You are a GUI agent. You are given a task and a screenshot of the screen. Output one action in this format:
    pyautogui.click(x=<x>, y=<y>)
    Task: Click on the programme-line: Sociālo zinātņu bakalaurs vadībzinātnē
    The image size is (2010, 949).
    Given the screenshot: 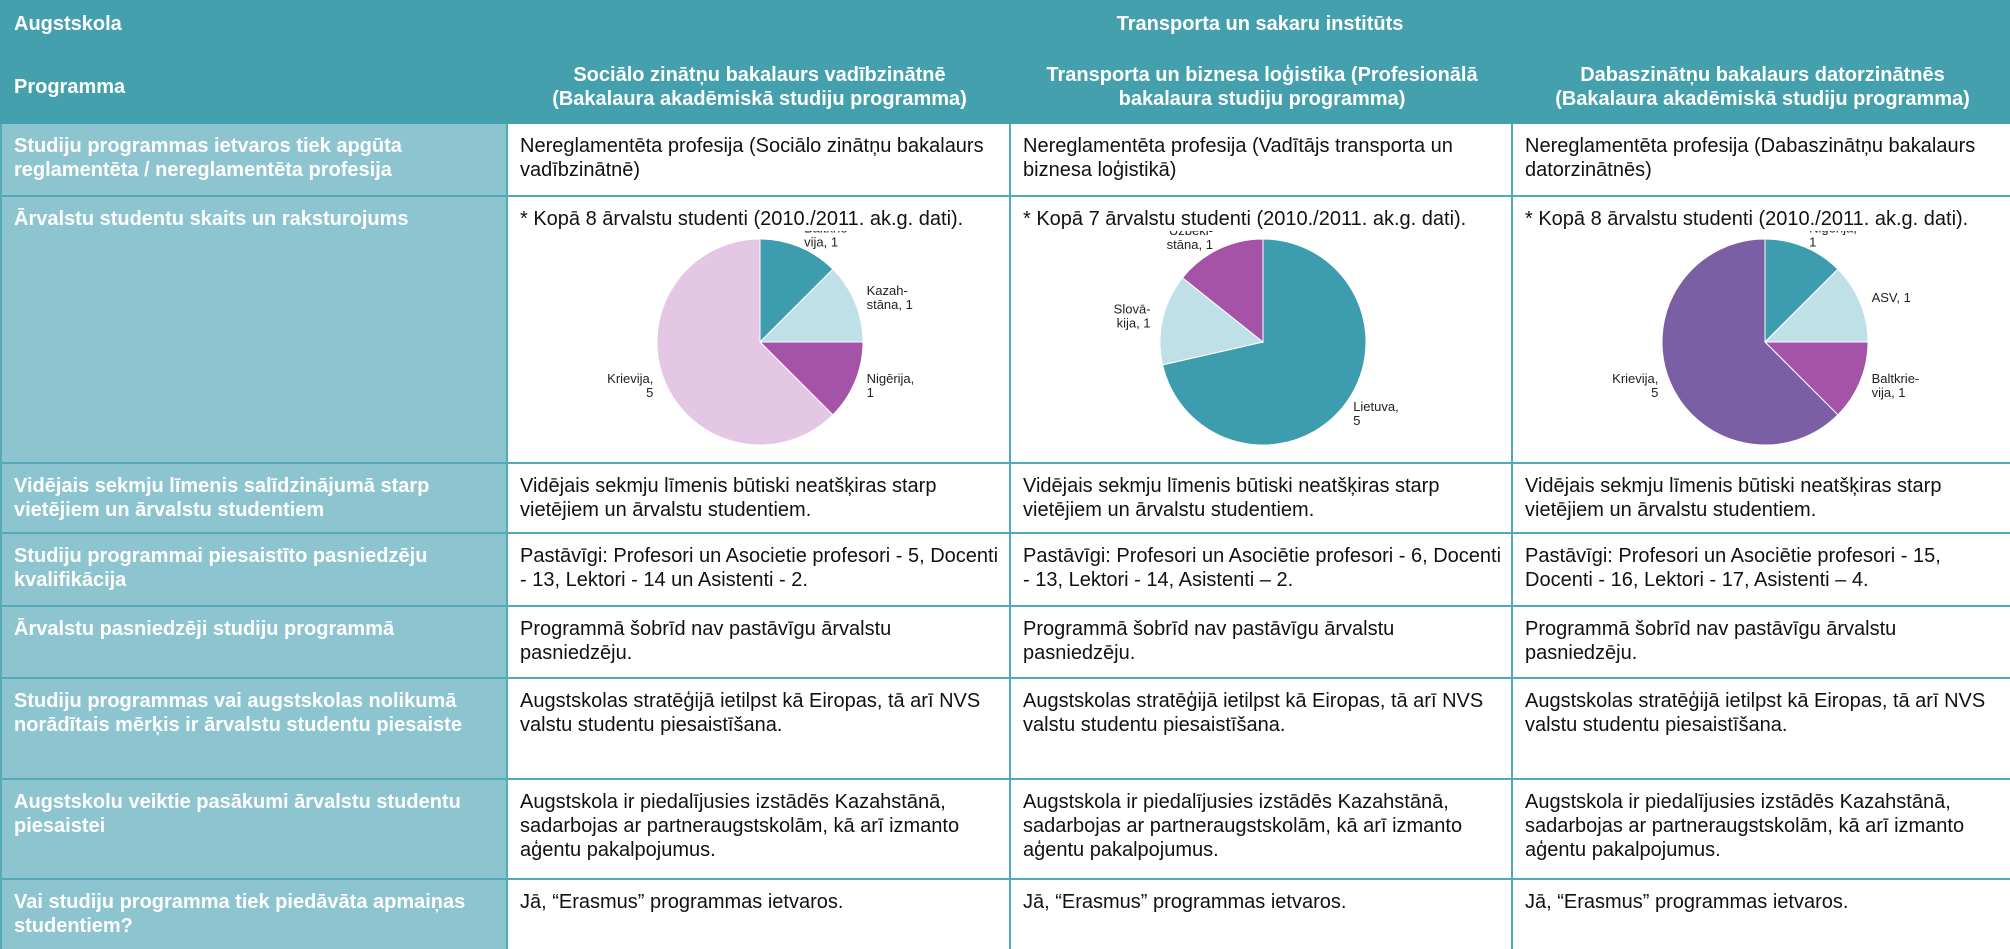 What is the action you would take?
    pyautogui.click(x=759, y=74)
    